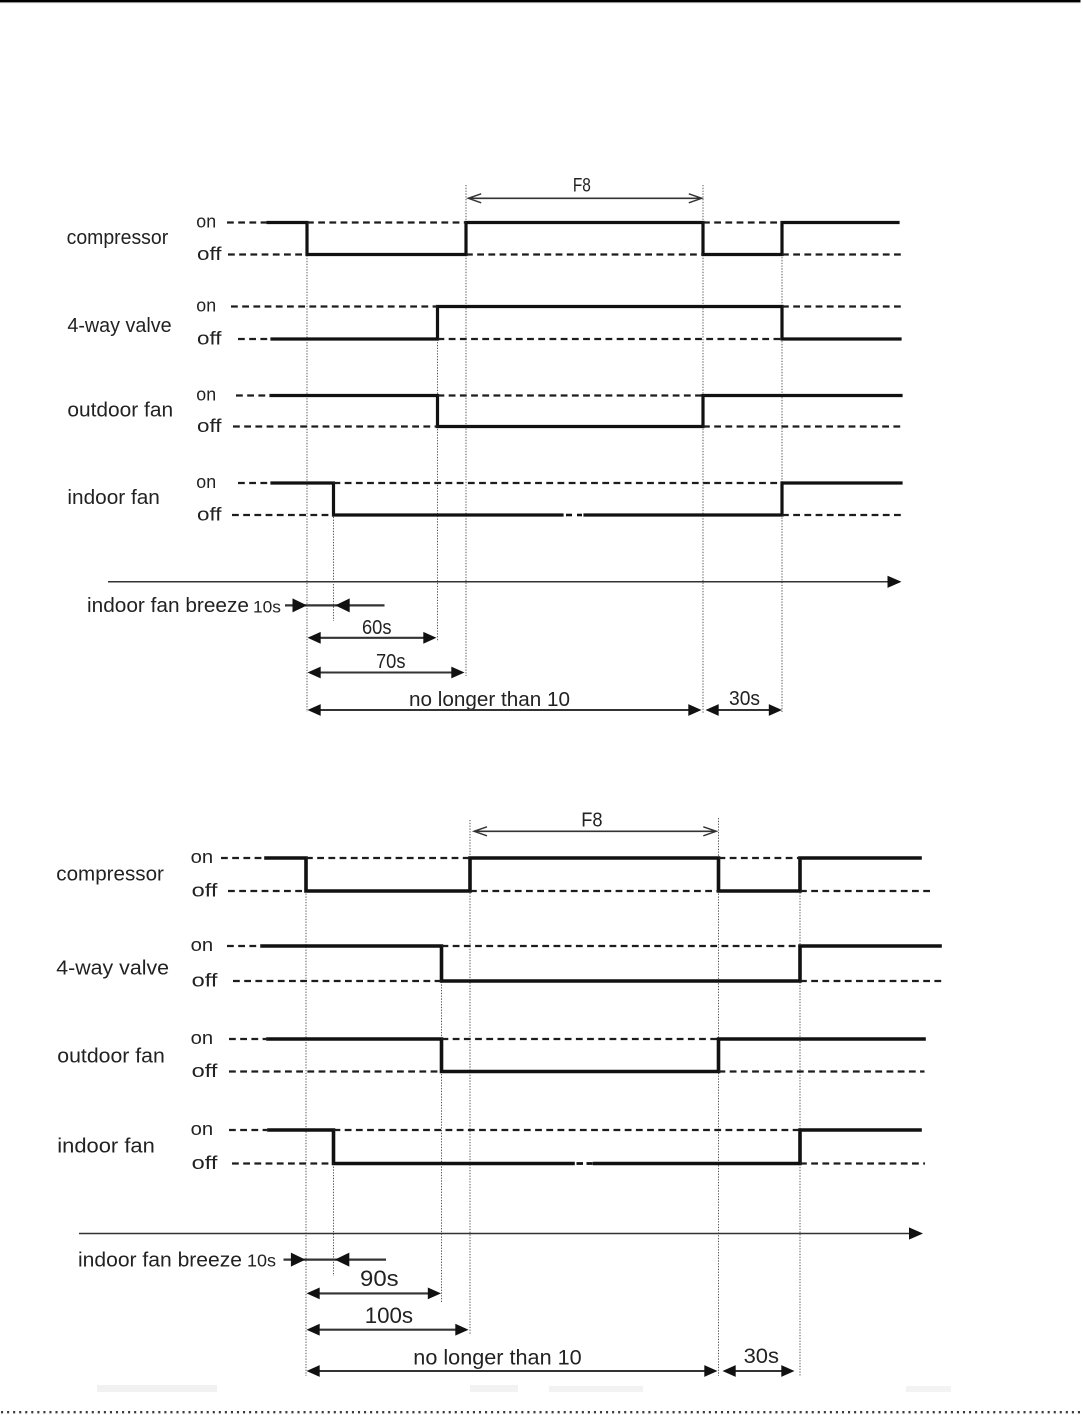  What do you see at coordinates (389, 1315) in the screenshot?
I see `svg-text: 100s` at bounding box center [389, 1315].